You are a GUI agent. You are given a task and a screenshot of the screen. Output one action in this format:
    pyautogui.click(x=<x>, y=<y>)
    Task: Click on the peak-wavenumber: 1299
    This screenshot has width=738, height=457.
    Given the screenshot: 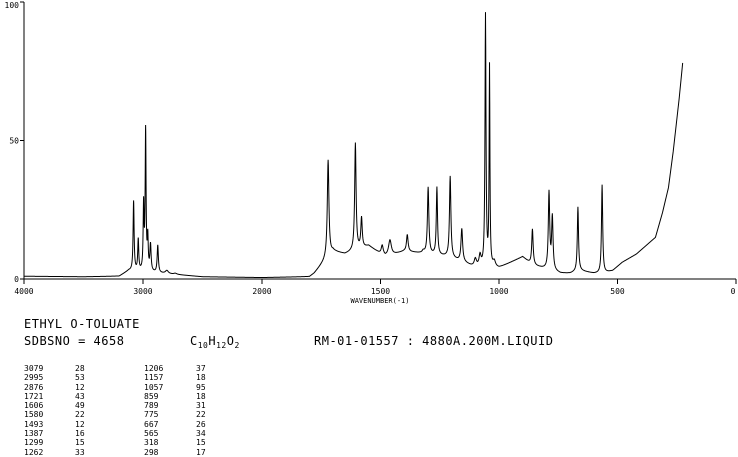 What is the action you would take?
    pyautogui.click(x=34, y=443)
    